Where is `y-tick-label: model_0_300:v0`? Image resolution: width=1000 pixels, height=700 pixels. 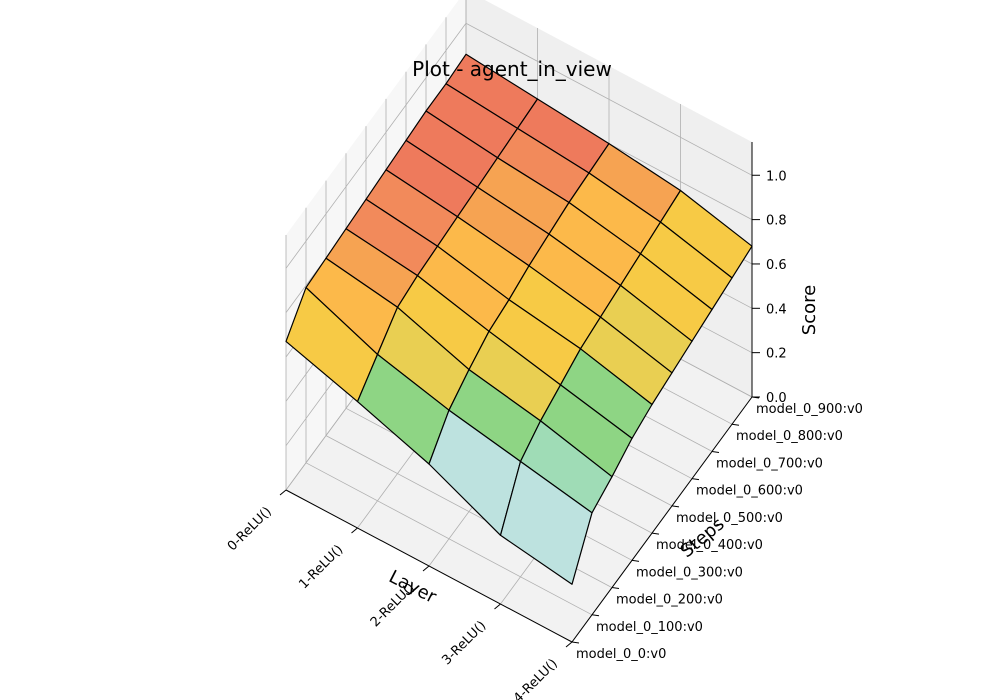 y-tick-label: model_0_300:v0 is located at coordinates (689, 572).